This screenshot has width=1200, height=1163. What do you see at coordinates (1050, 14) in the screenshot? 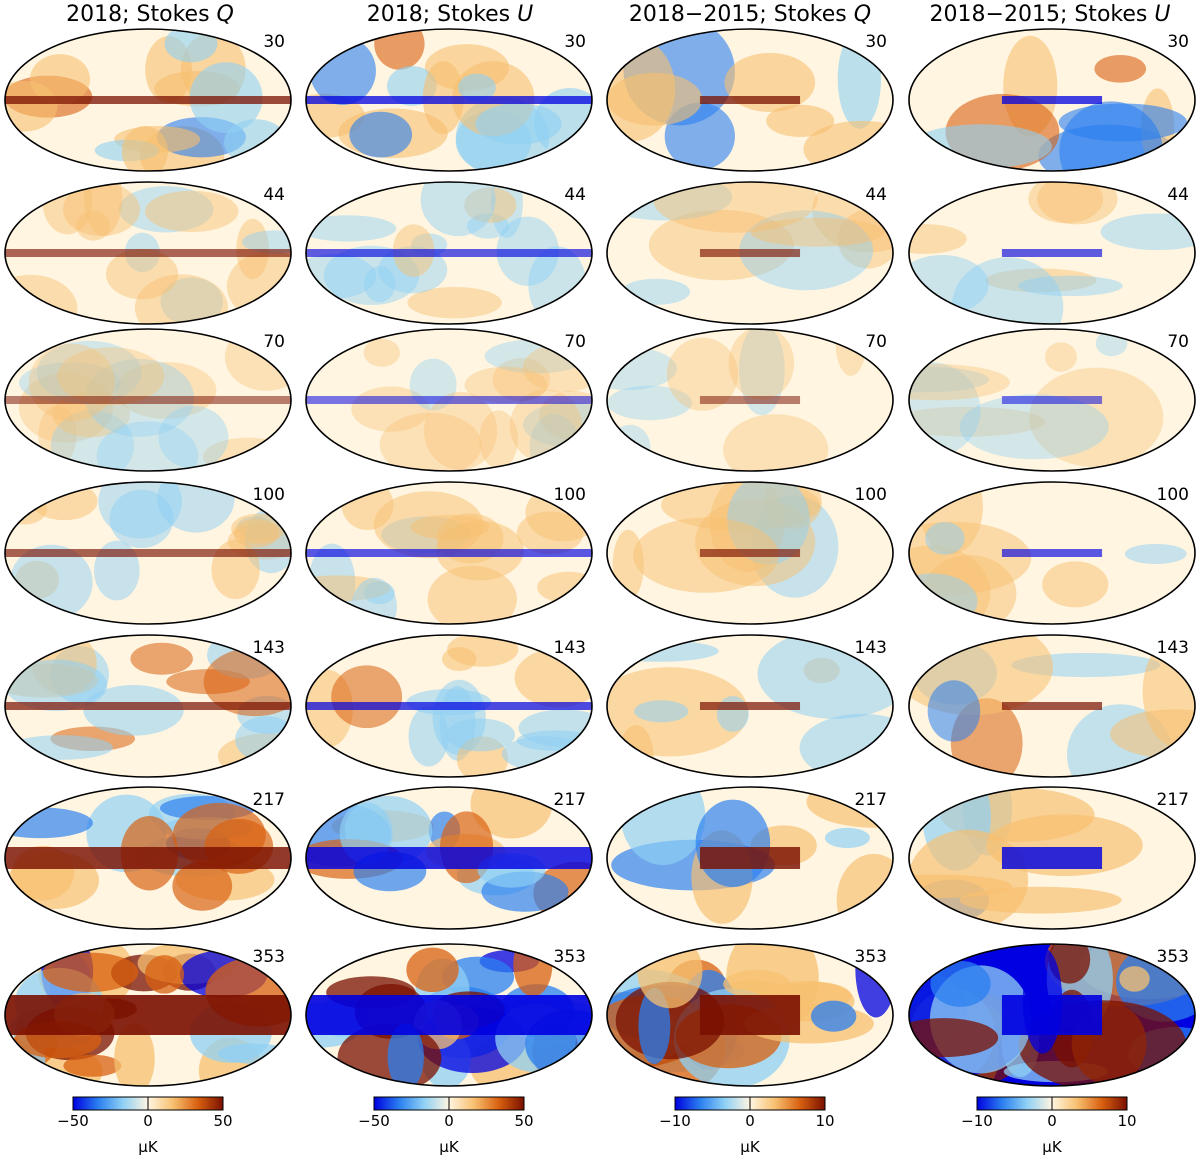
I see `column-title-4: 2018−2015; Stokes U` at bounding box center [1050, 14].